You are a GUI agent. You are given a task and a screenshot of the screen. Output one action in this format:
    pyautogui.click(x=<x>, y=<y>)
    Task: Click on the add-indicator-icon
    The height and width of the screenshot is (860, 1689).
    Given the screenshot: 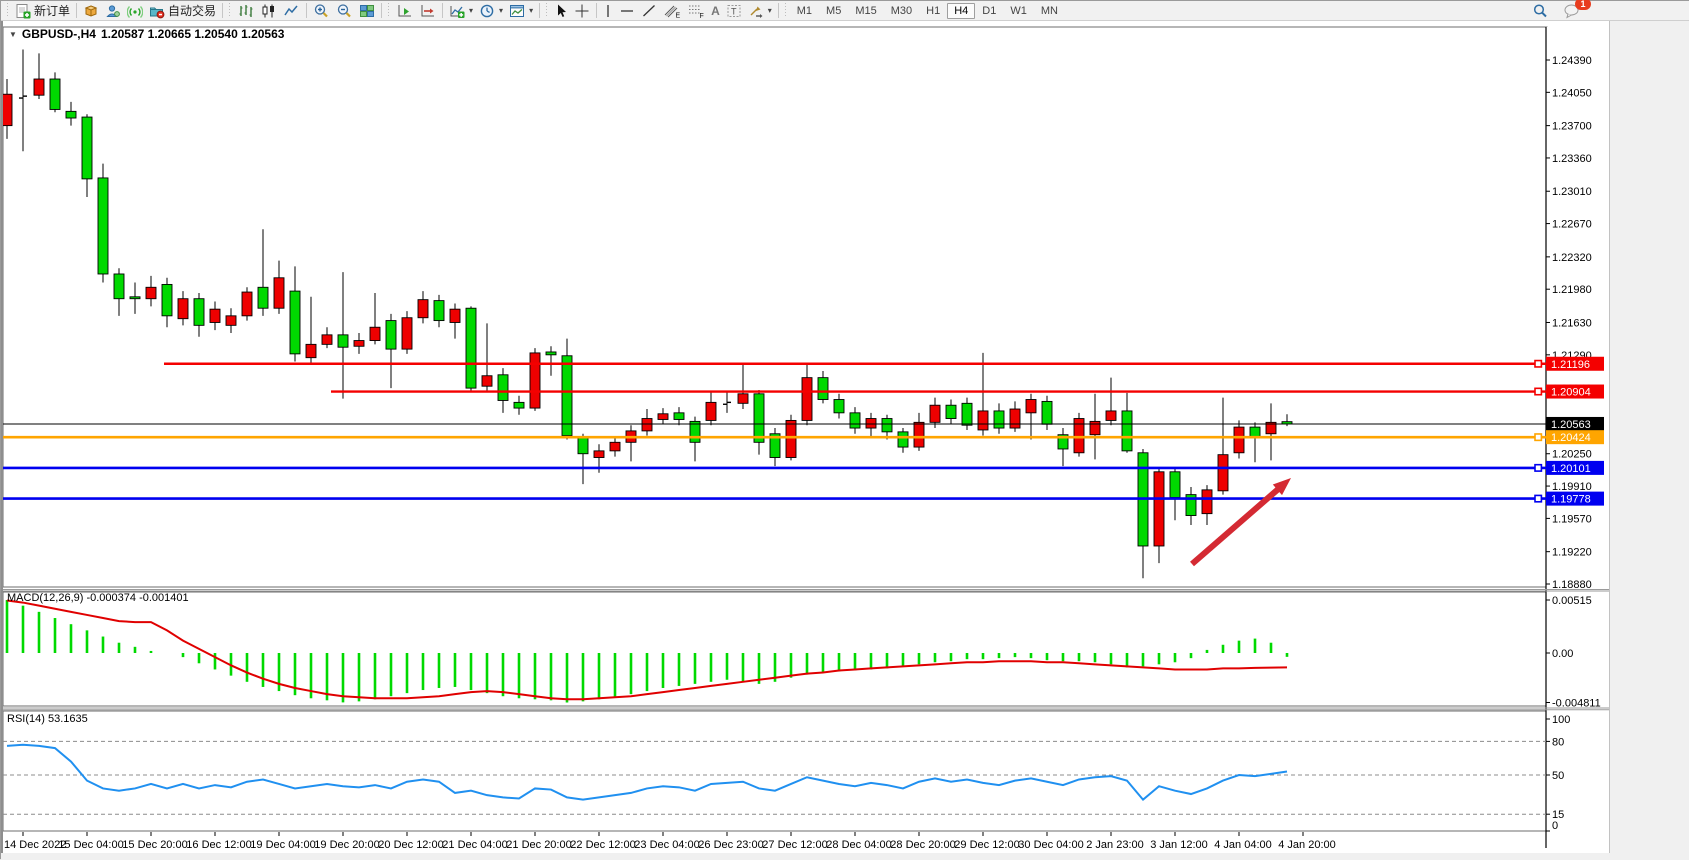 What is the action you would take?
    pyautogui.click(x=457, y=11)
    